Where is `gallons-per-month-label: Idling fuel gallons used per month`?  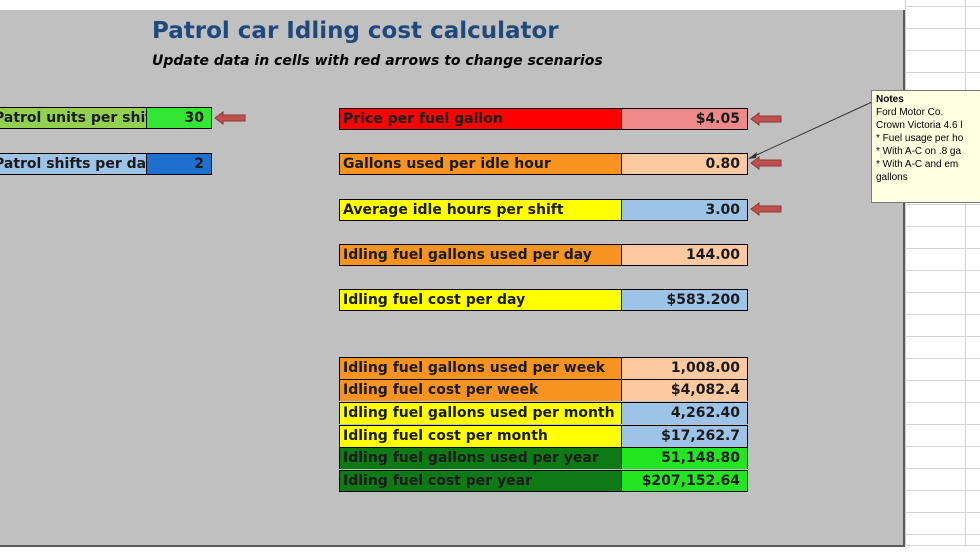
gallons-per-month-label: Idling fuel gallons used per month is located at coordinates (481, 413).